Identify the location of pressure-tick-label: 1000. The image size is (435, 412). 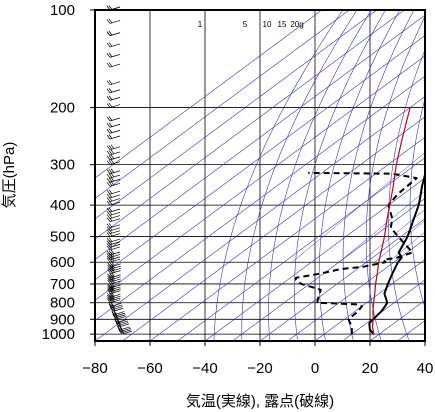
(58, 334).